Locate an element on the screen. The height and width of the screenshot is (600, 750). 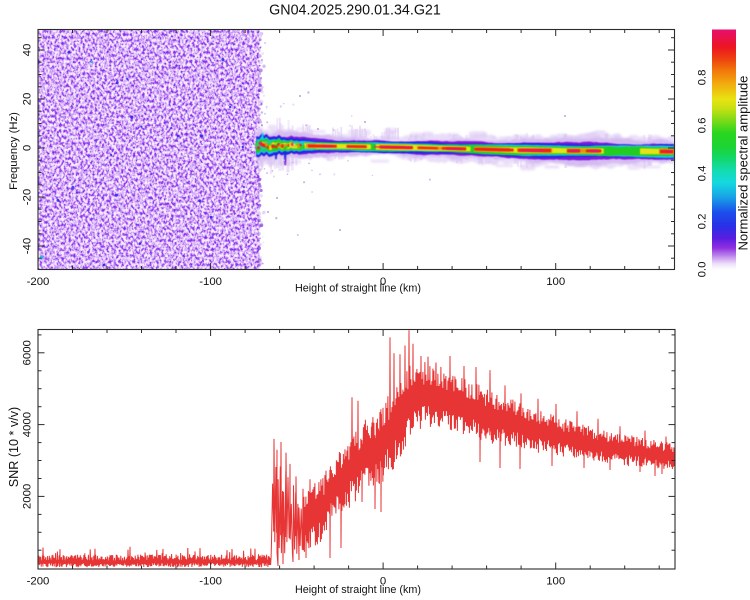
svg-text: 0.2 is located at coordinates (703, 222).